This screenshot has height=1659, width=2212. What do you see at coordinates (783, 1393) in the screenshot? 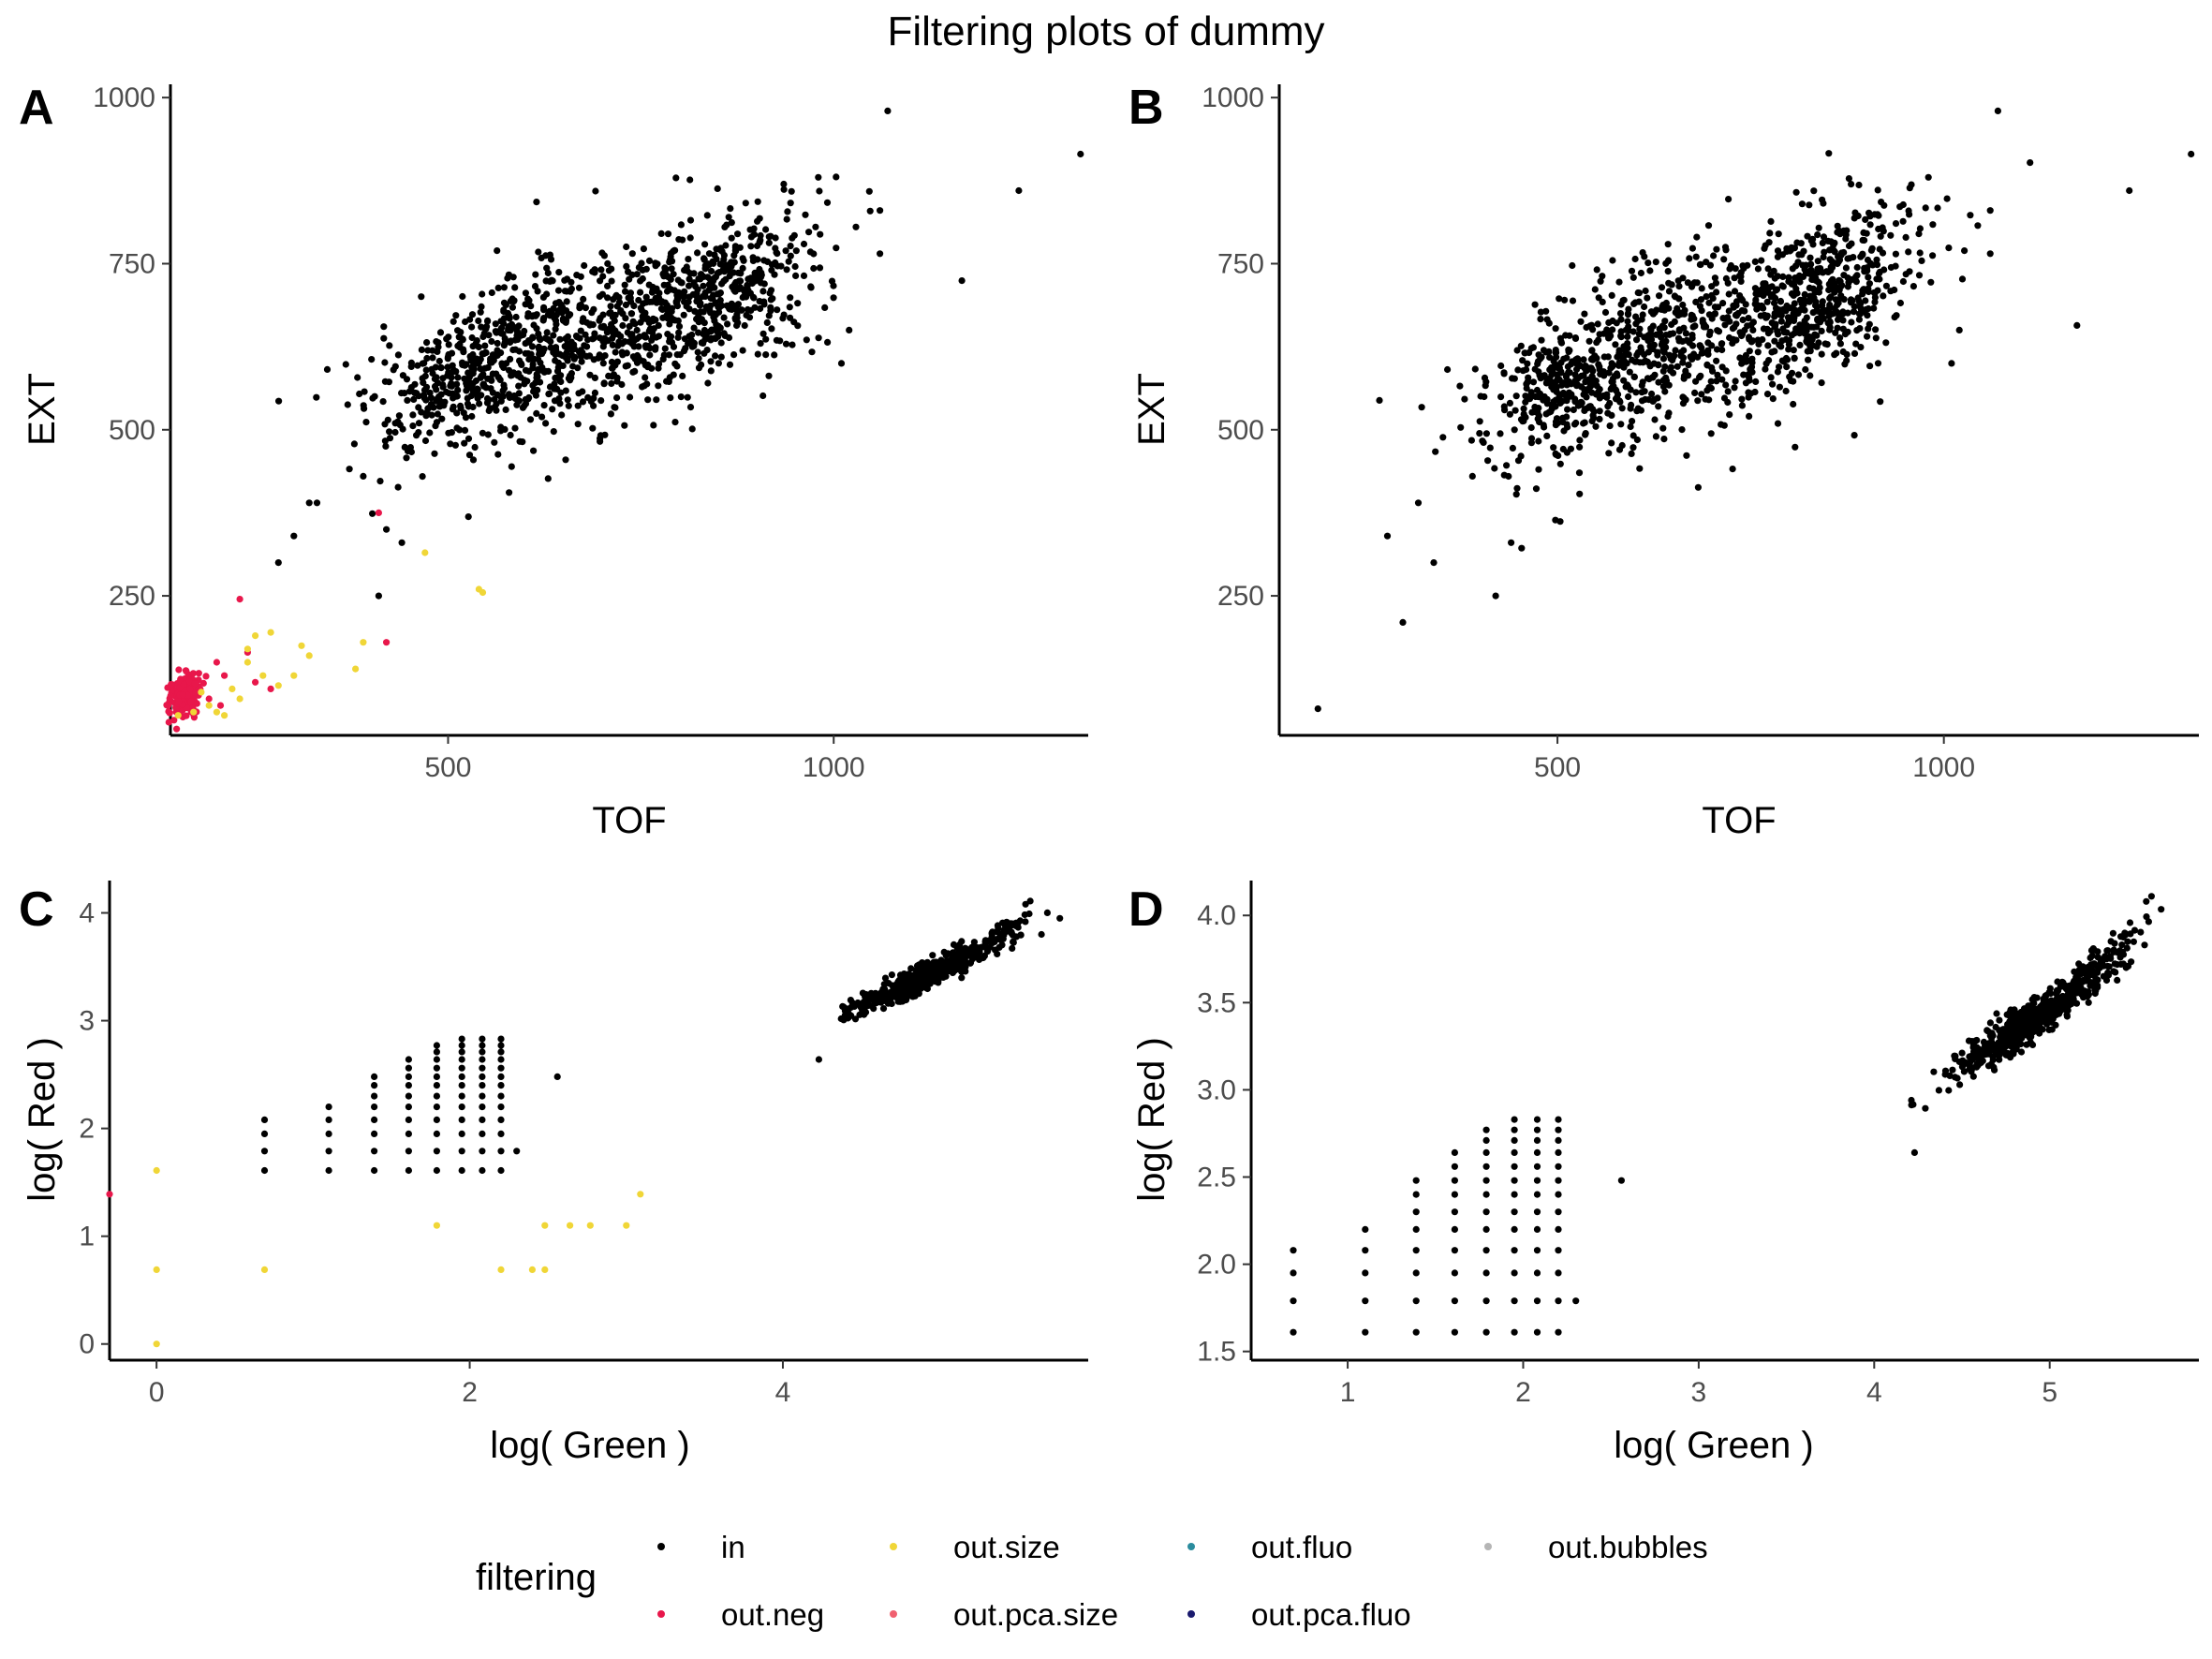
I see `x-tick-label: 4` at bounding box center [783, 1393].